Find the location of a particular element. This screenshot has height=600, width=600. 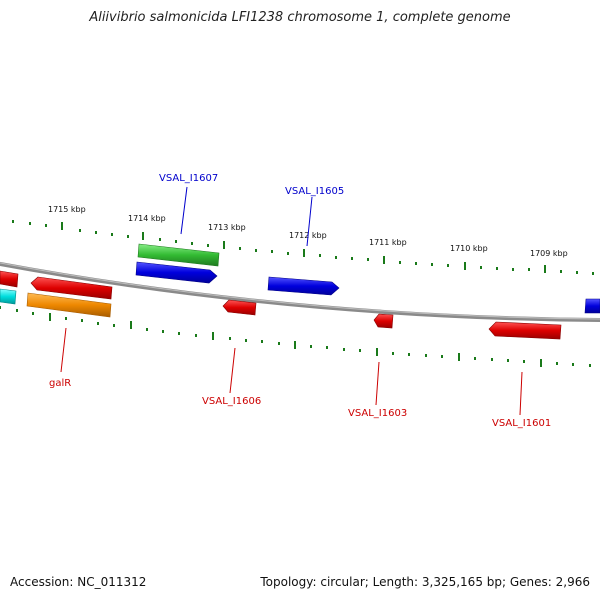

gene-label-vsal-i1603: VSAL_I1603 is located at coordinates (377, 413).